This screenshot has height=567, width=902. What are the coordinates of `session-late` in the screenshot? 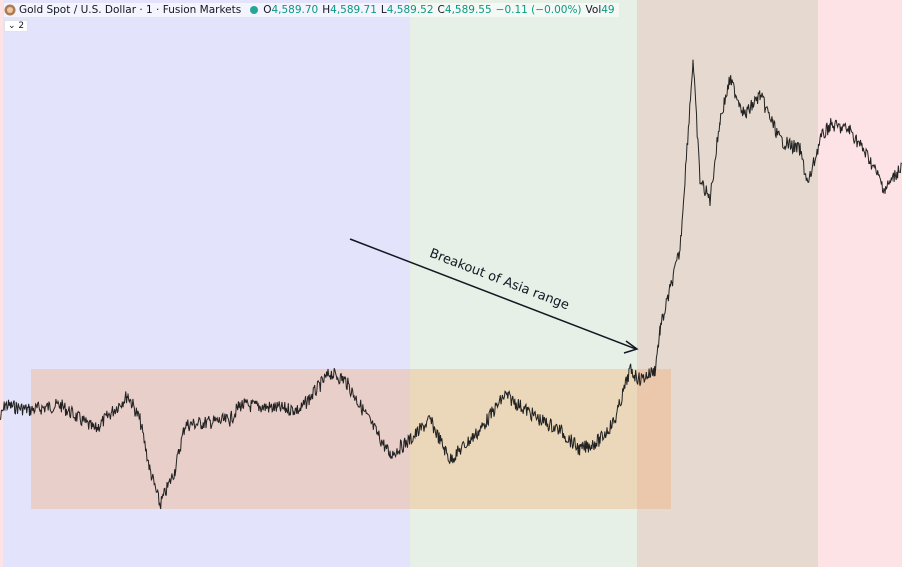 It's located at (860, 283).